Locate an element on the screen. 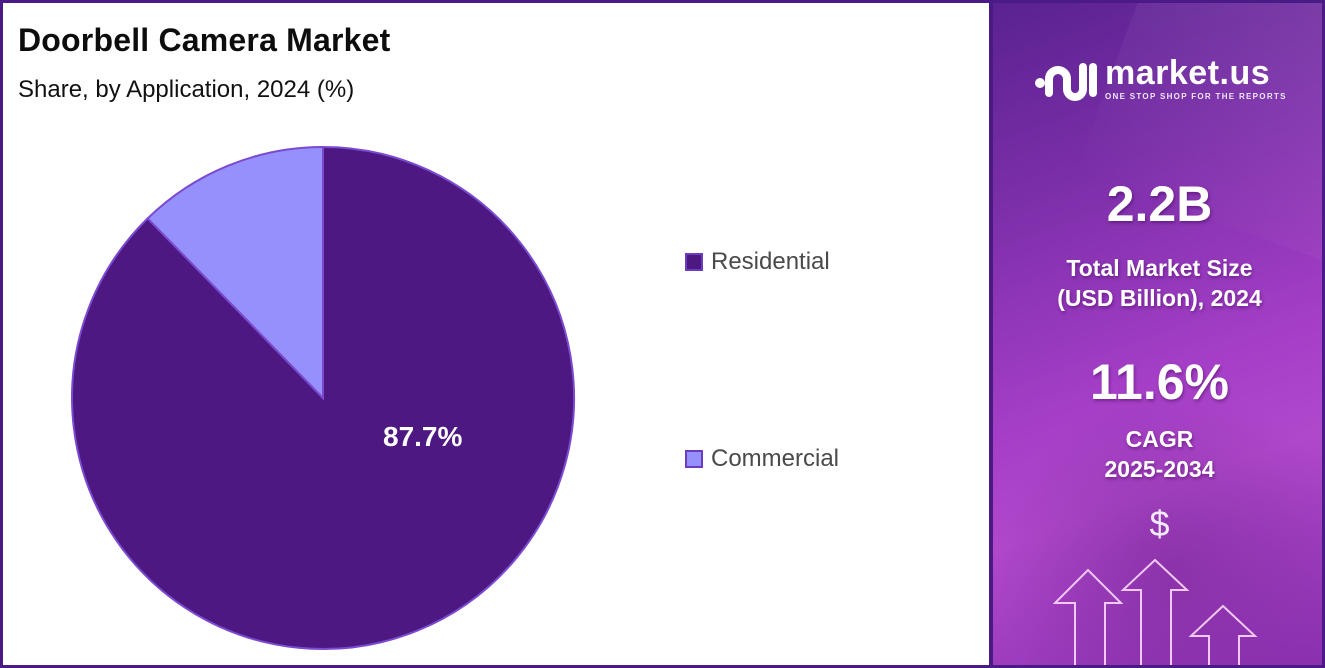 This screenshot has height=668, width=1325. legend-item-commercial: Commercial is located at coordinates (762, 459).